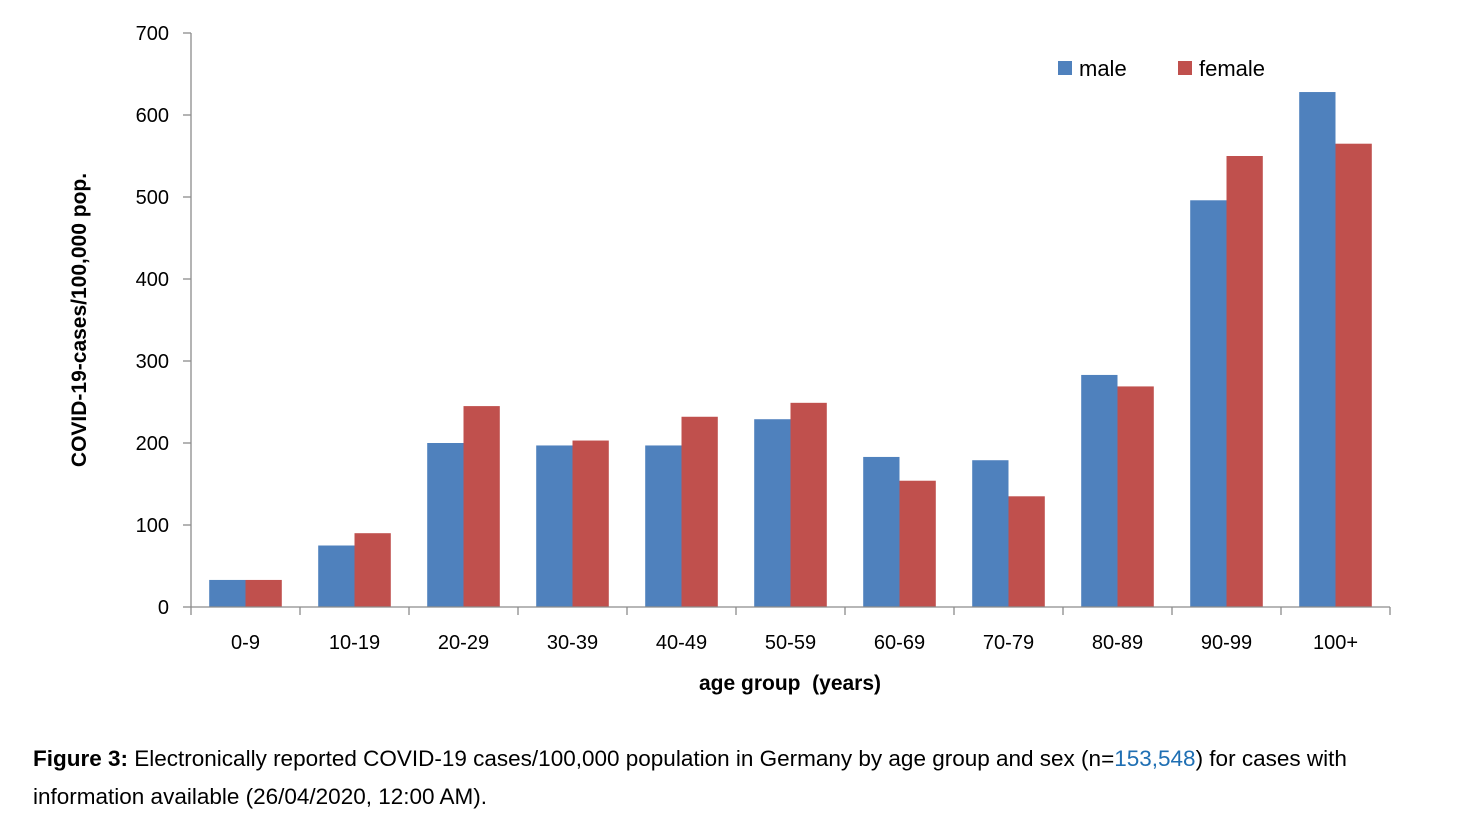 This screenshot has height=822, width=1477. I want to click on legend-label-female: female, so click(1232, 68).